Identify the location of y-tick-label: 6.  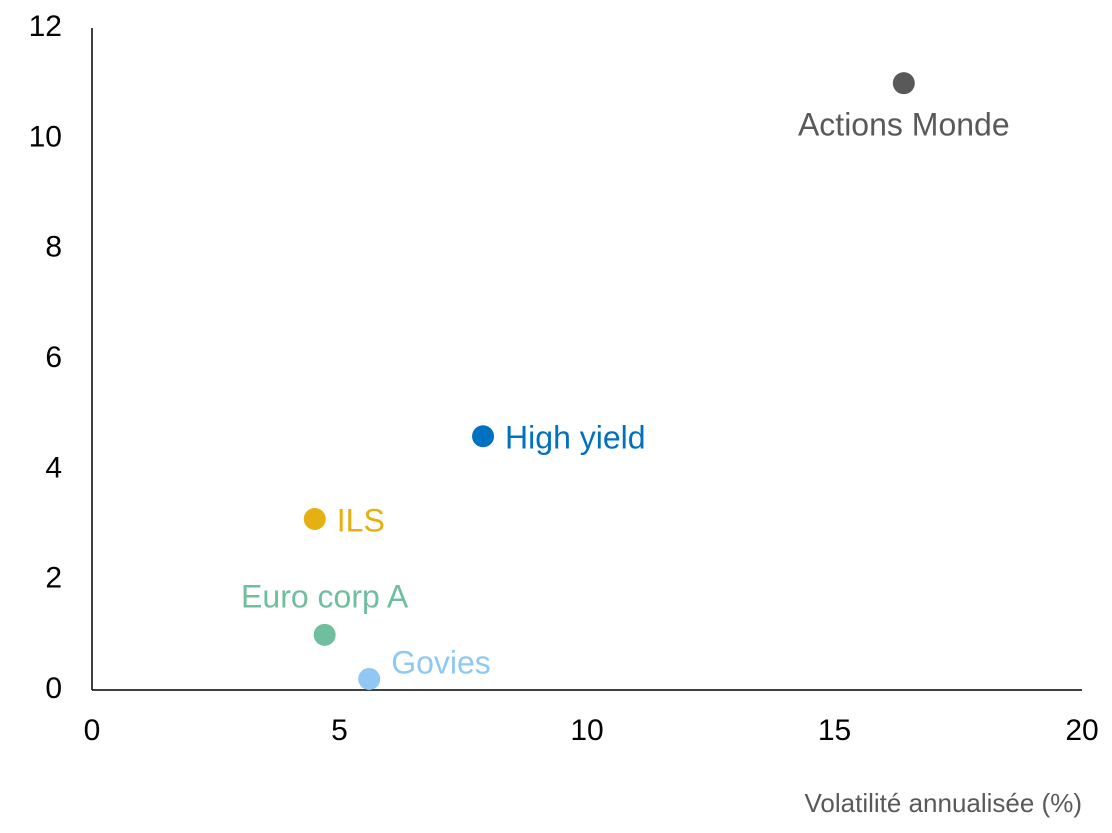
(53, 357).